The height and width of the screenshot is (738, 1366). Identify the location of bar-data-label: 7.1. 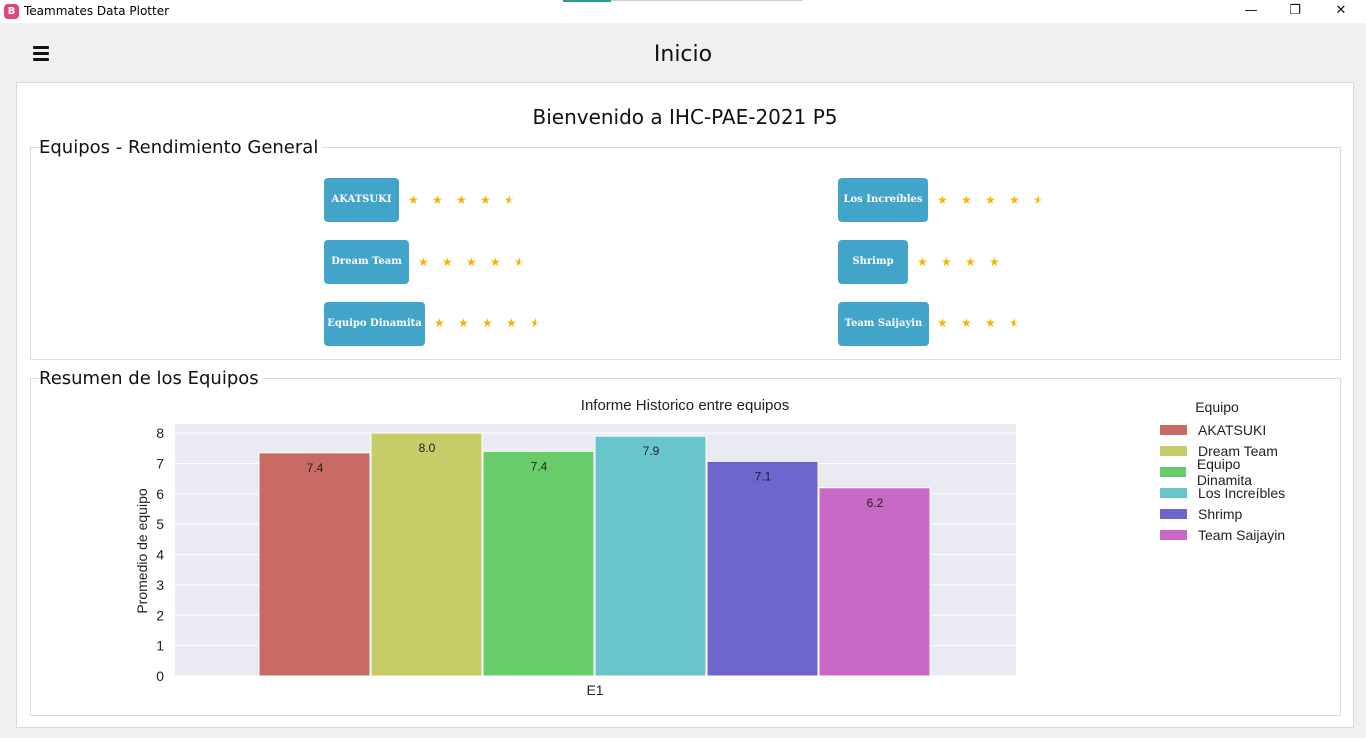
(763, 476).